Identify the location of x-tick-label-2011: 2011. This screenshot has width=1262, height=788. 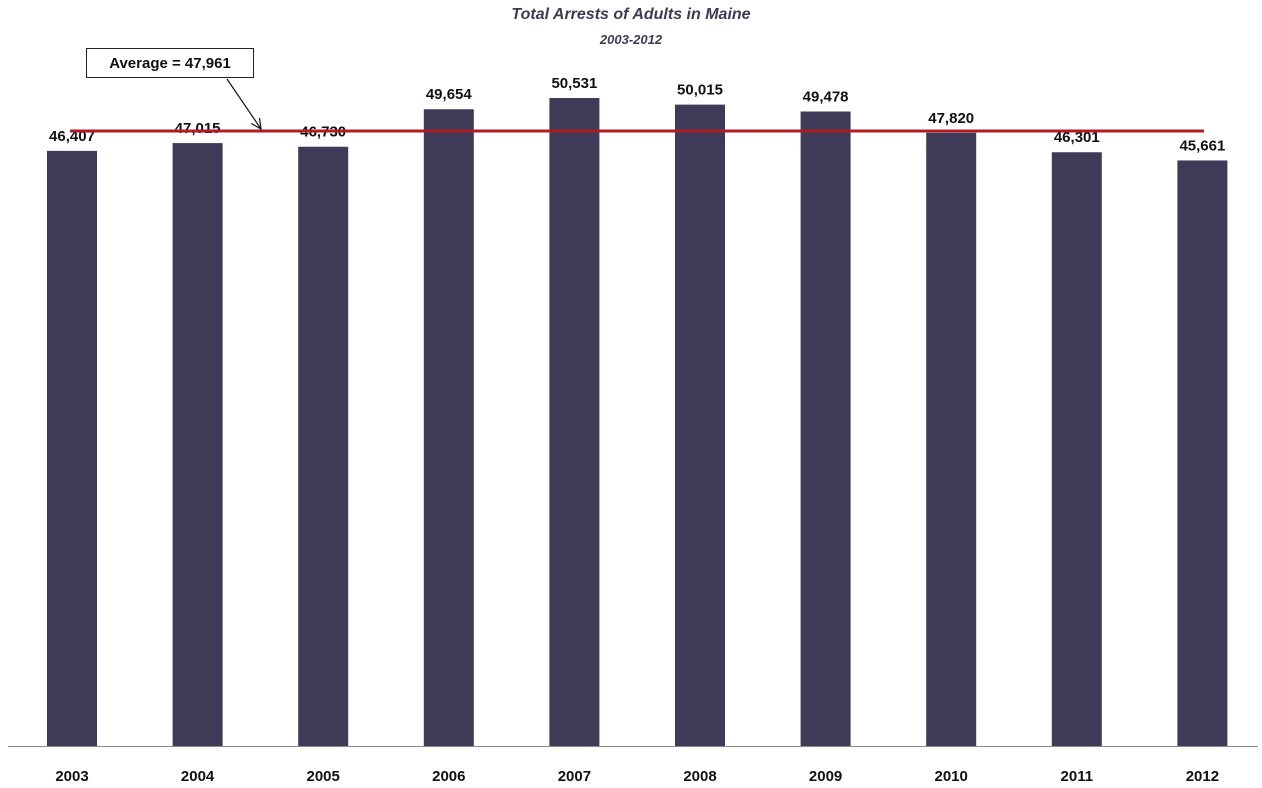
(1077, 776).